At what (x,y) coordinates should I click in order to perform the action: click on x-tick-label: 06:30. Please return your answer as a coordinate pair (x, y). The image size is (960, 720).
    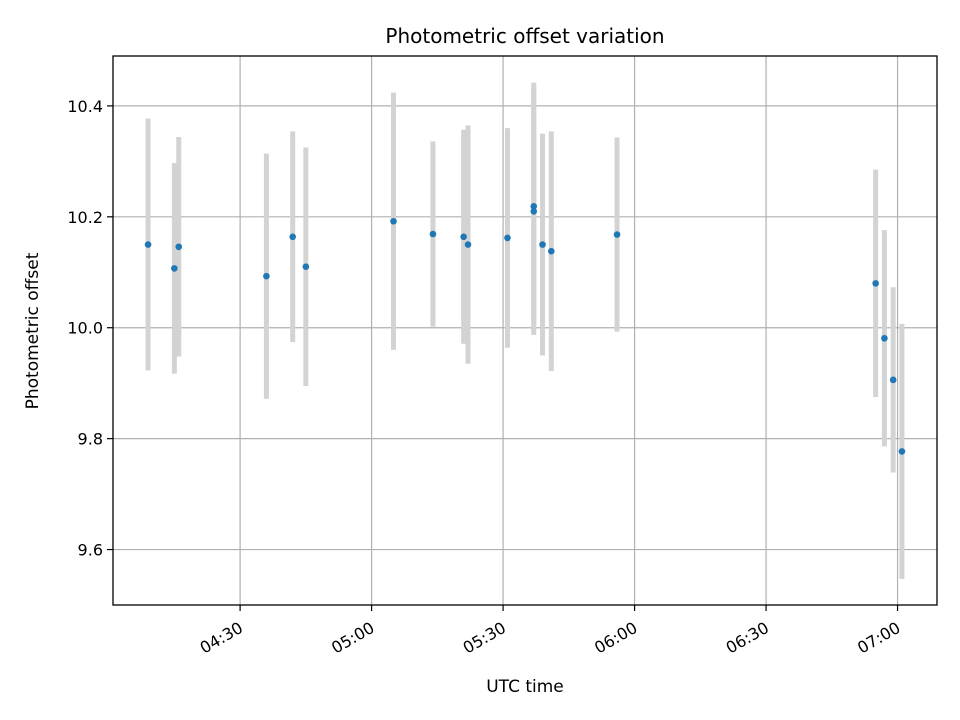
    Looking at the image, I should click on (747, 638).